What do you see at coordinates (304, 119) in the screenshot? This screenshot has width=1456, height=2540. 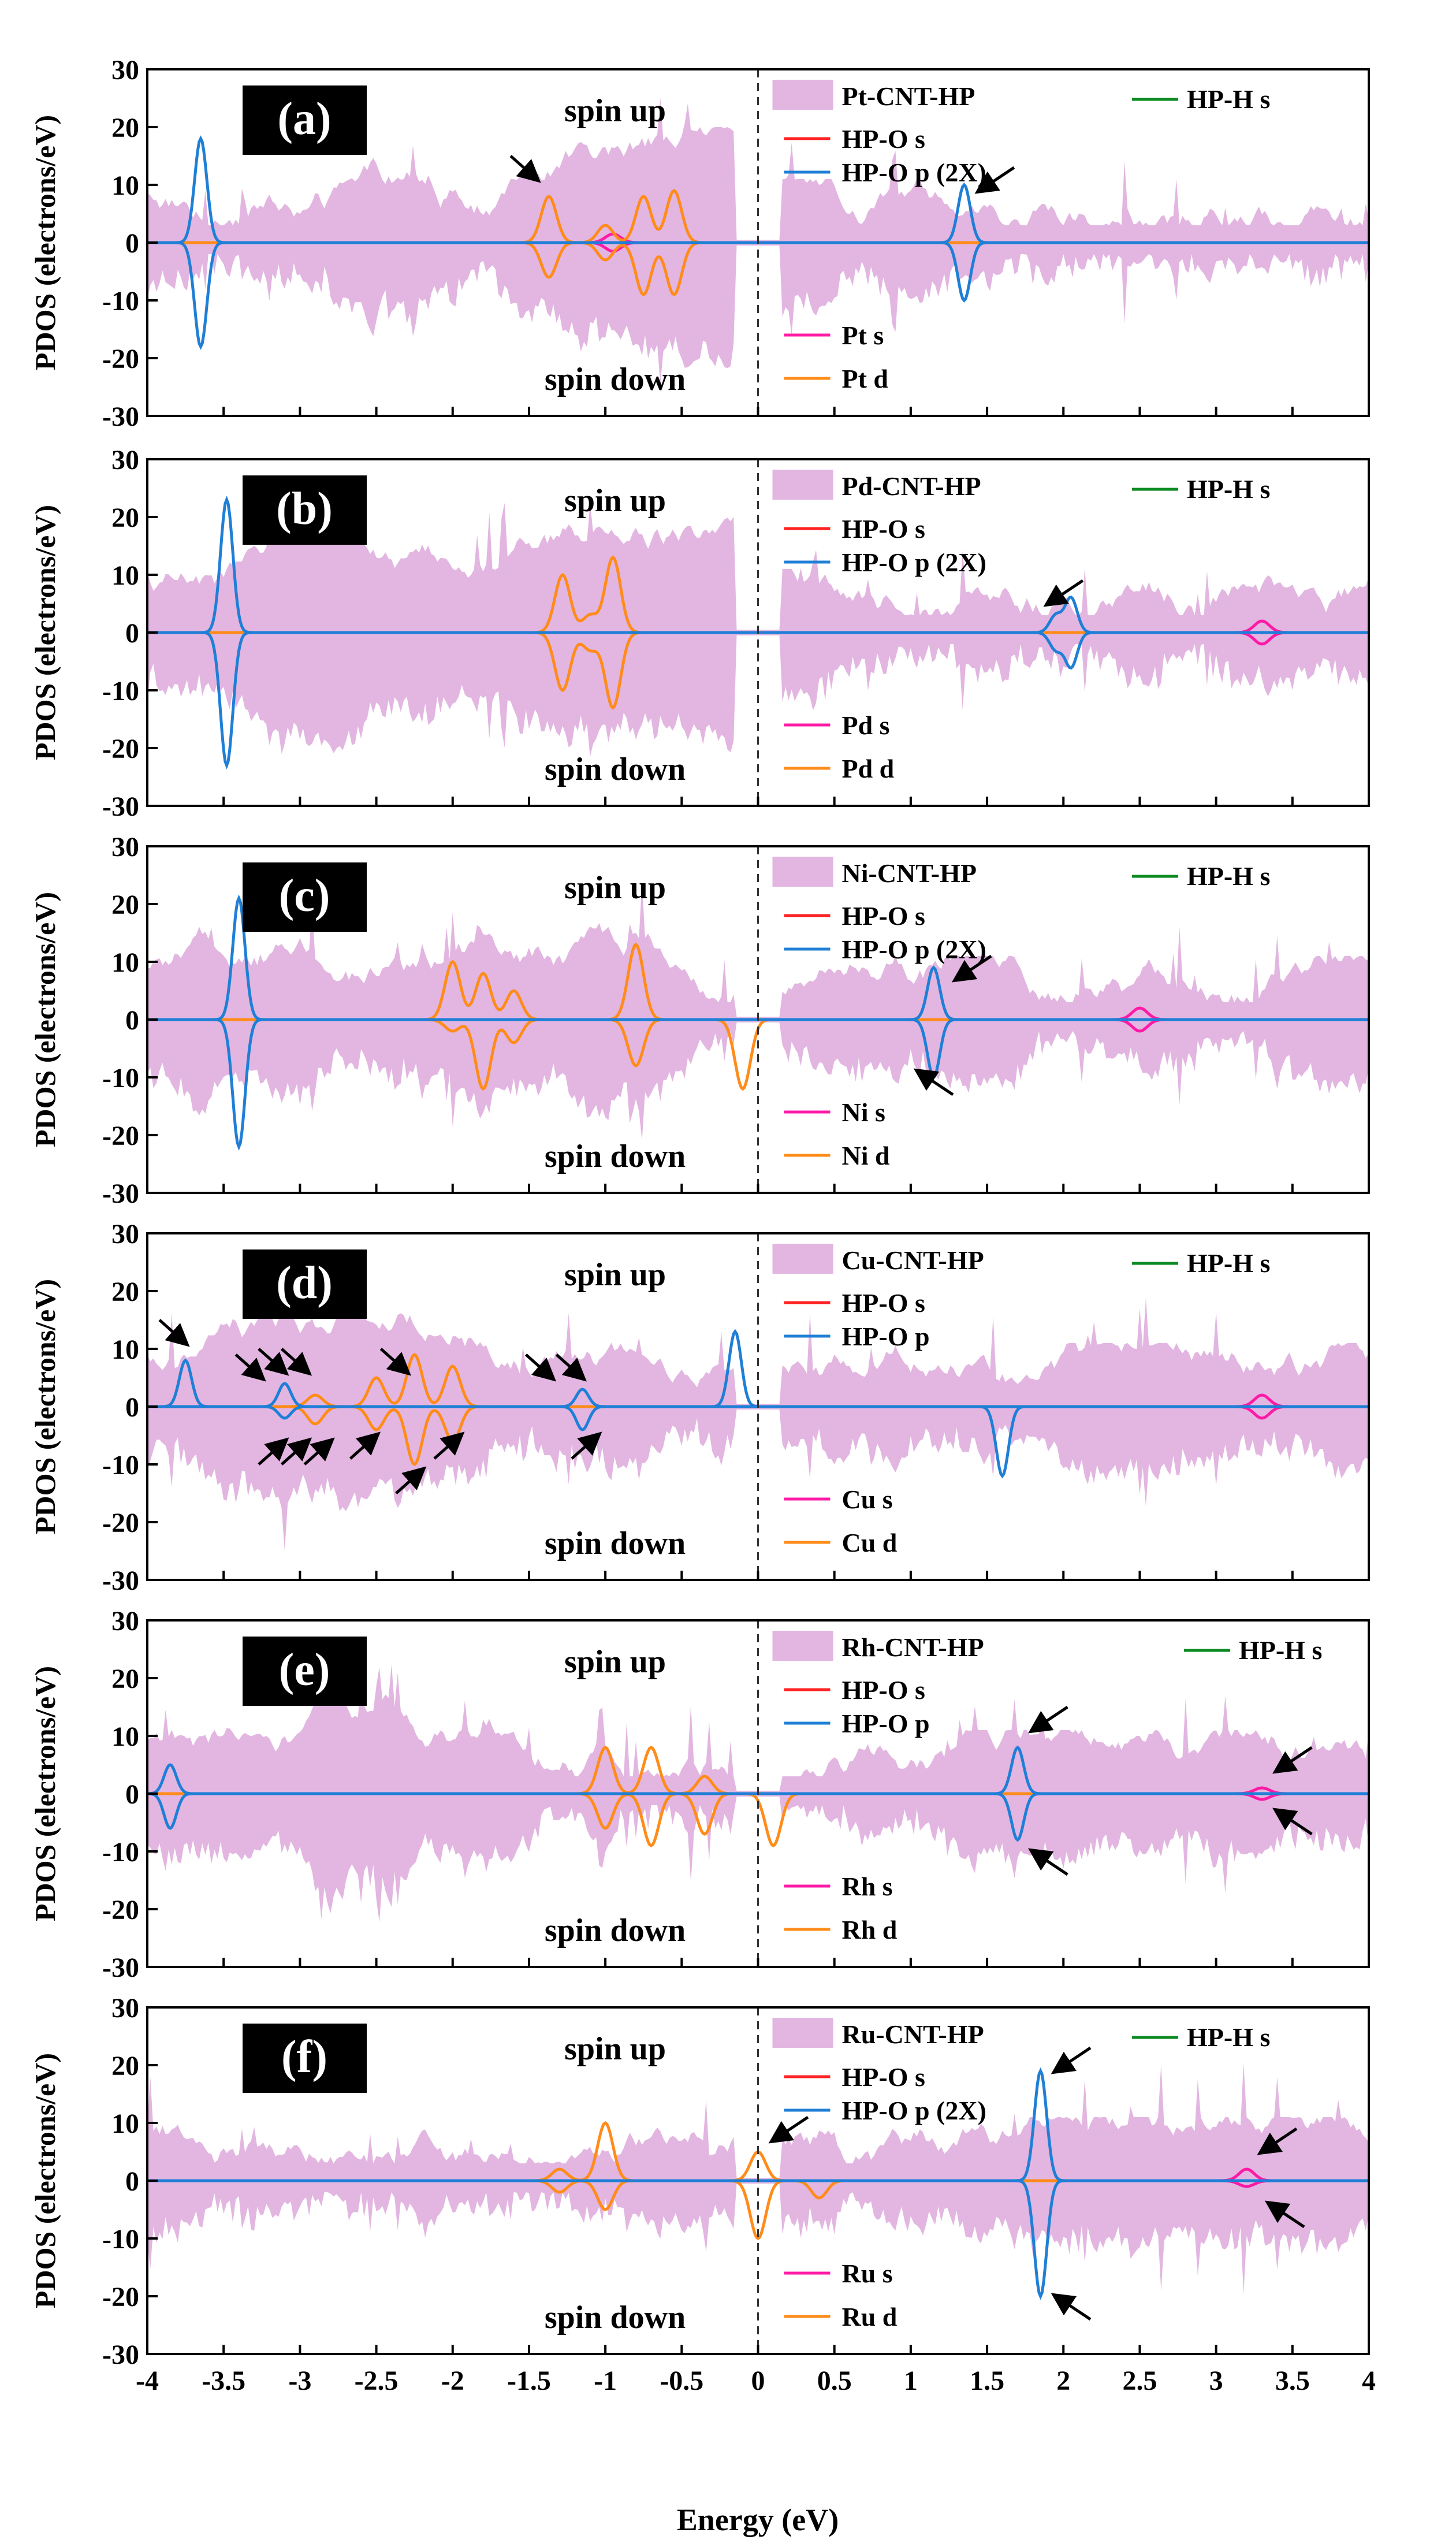 I see `panel-label: (a)` at bounding box center [304, 119].